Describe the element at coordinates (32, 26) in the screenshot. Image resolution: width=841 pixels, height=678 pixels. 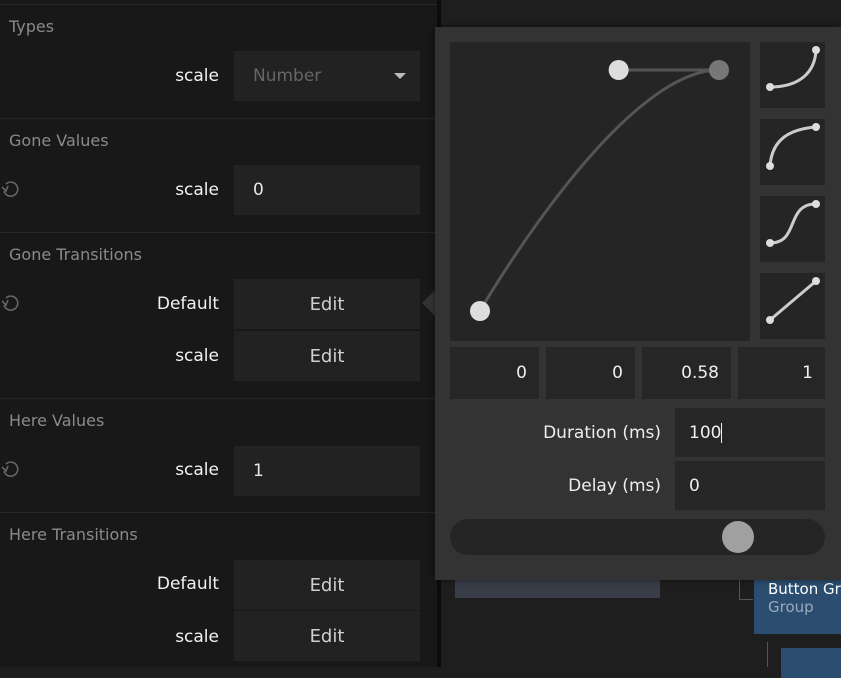
I see `section-title: Types` at that location.